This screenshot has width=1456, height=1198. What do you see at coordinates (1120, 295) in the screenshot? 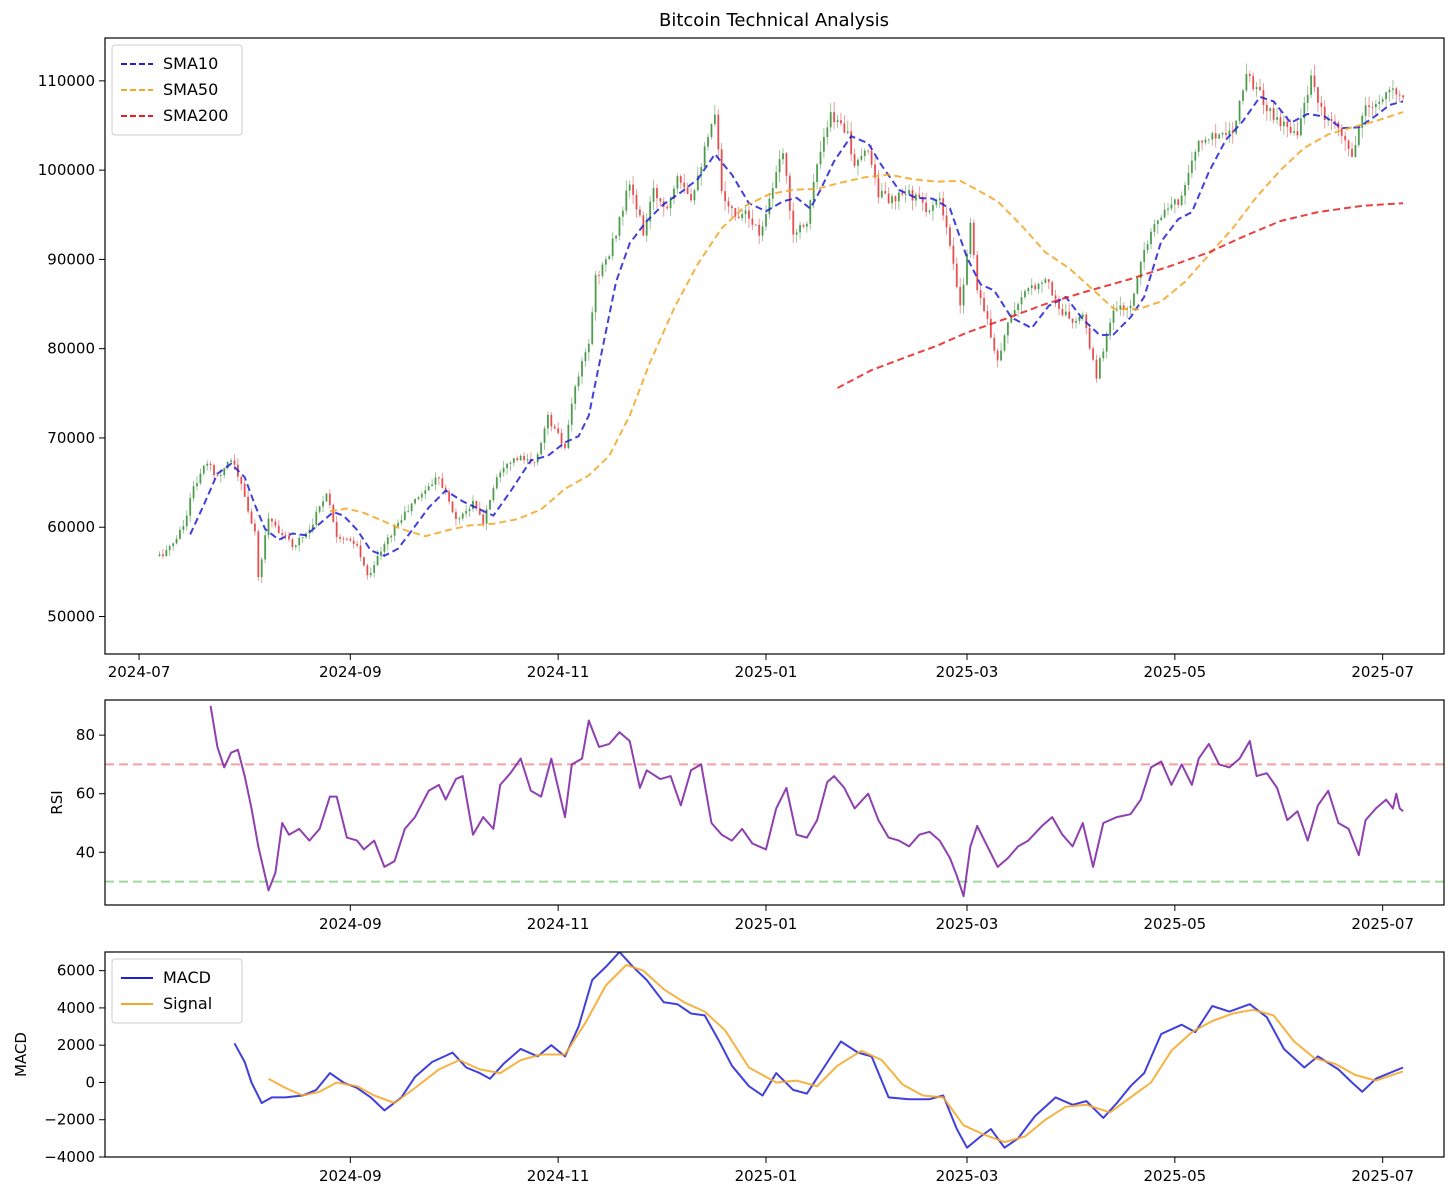
I see `series-line-sma200` at bounding box center [1120, 295].